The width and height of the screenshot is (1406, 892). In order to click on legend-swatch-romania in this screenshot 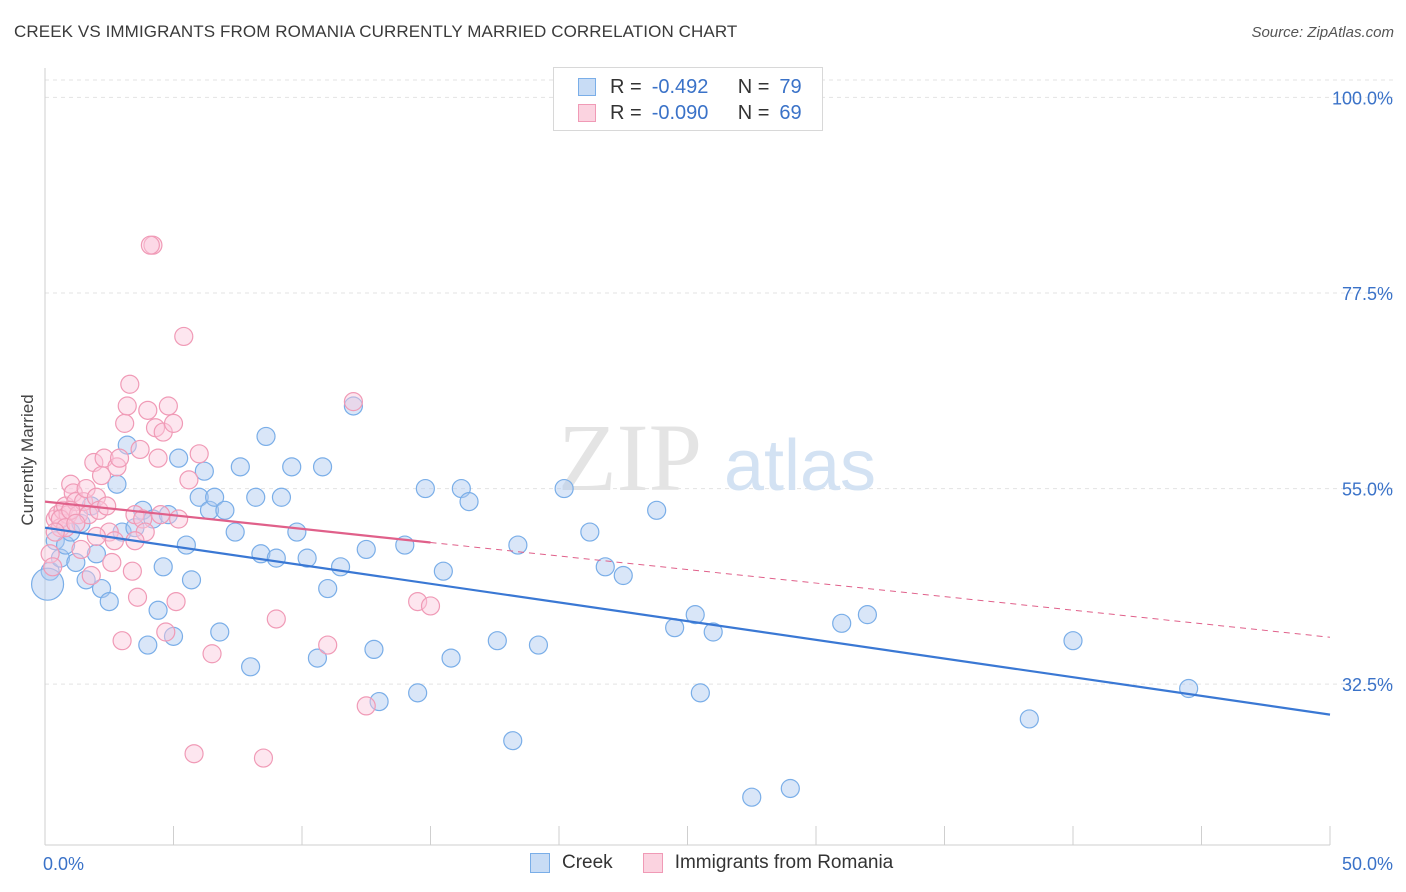, I will do `click(652, 863)`.